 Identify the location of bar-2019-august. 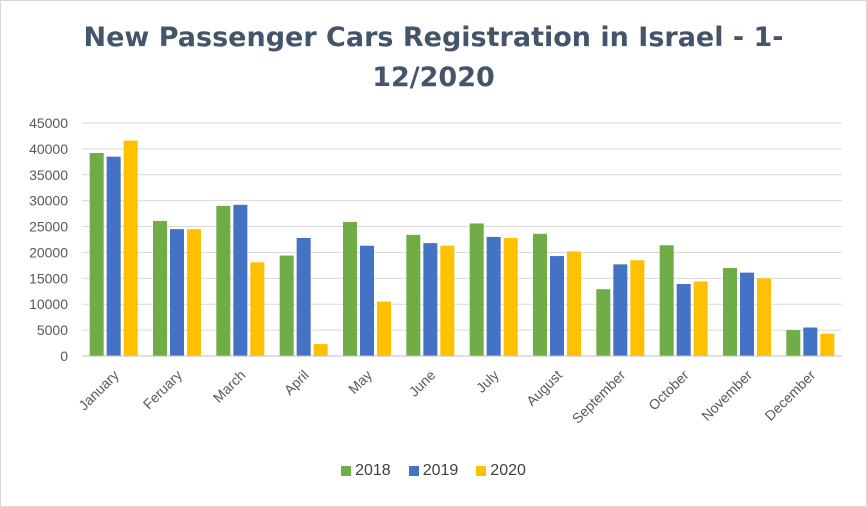
(557, 306).